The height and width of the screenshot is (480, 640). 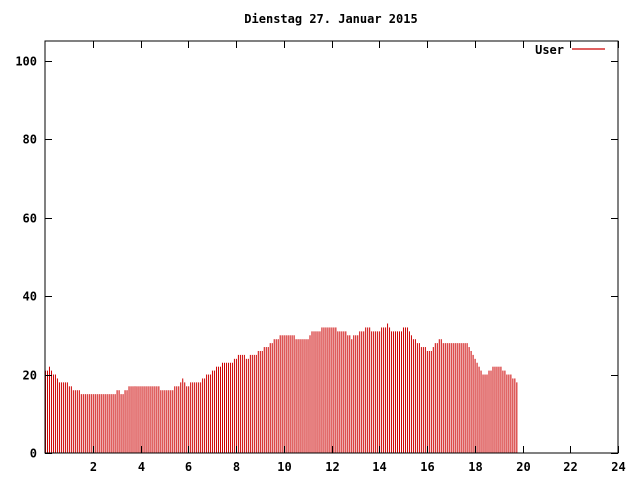 What do you see at coordinates (570, 467) in the screenshot?
I see `x-tick-label: 22` at bounding box center [570, 467].